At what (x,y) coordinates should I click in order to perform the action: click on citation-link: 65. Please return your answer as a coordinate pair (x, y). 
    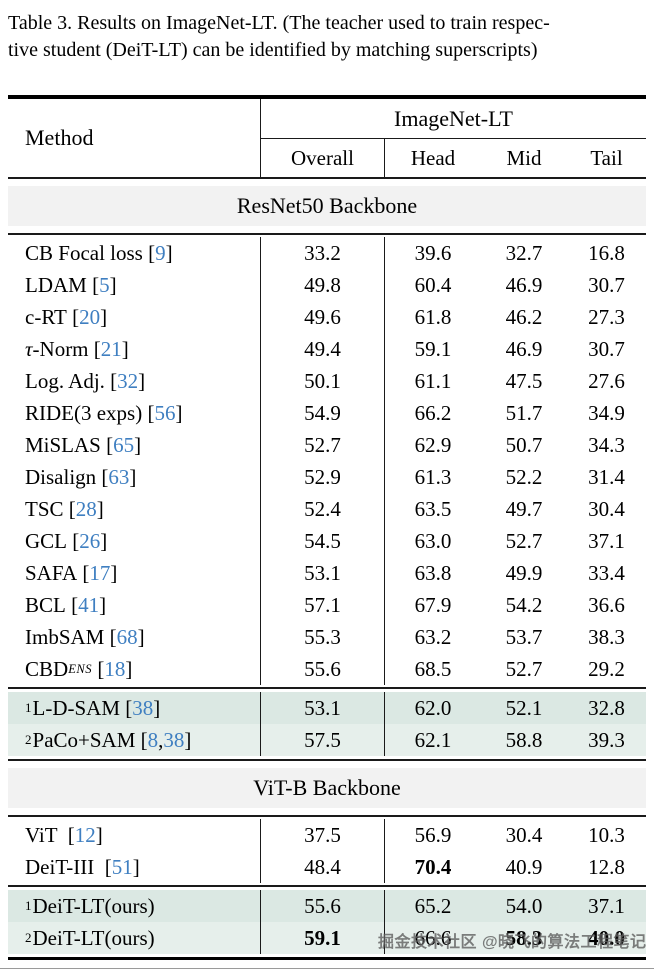
    Looking at the image, I should click on (124, 444).